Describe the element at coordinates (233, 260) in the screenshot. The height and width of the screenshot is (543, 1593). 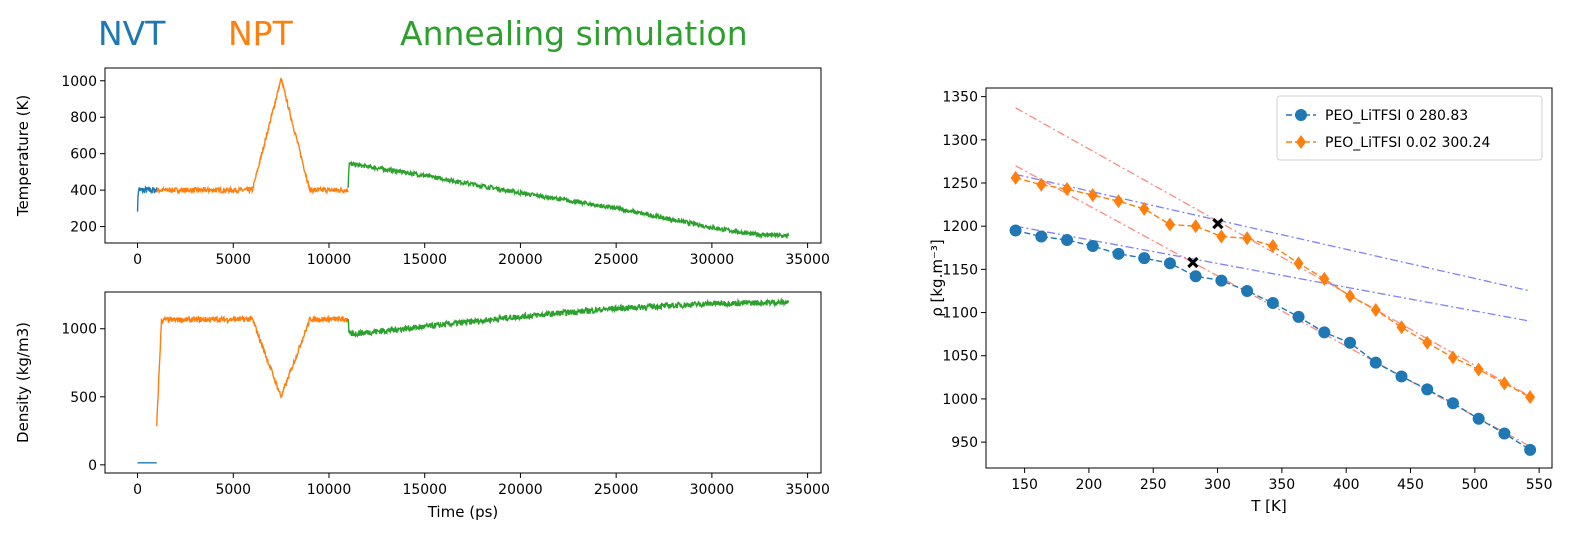
I see `temperature-xtick-label: 5000` at that location.